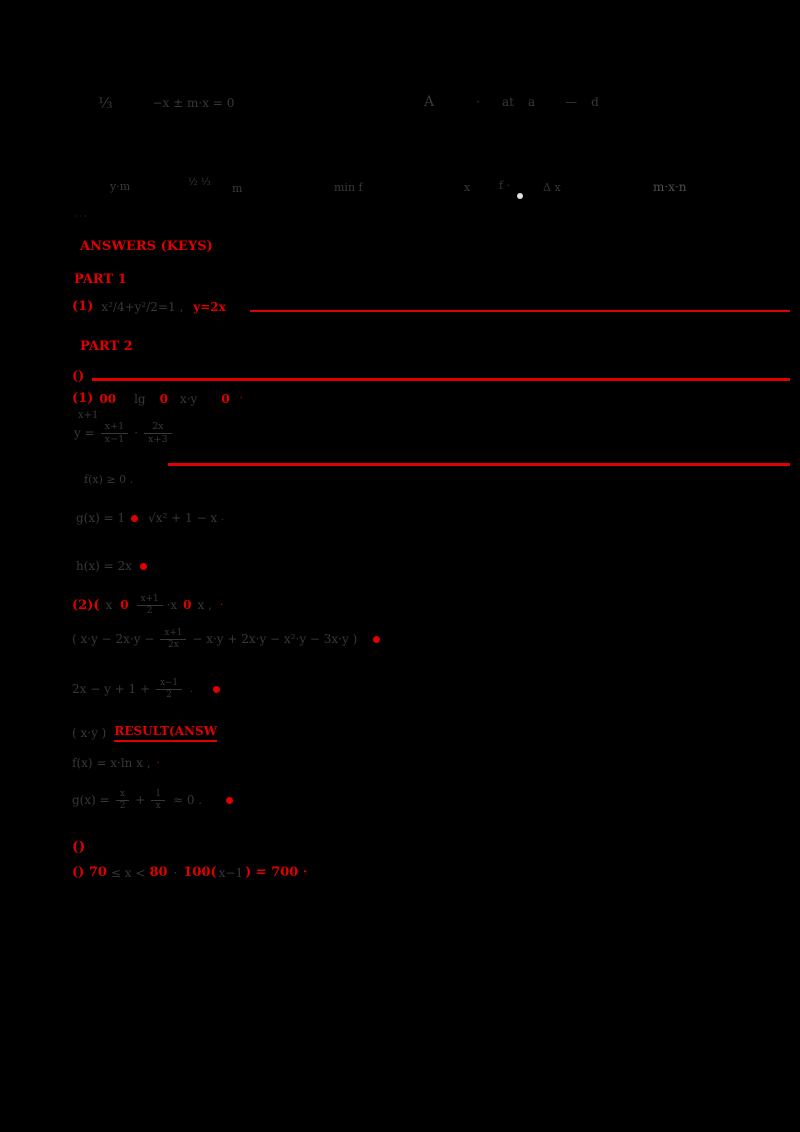  I want to click on text-segment: h(x) = 2x, so click(104, 566).